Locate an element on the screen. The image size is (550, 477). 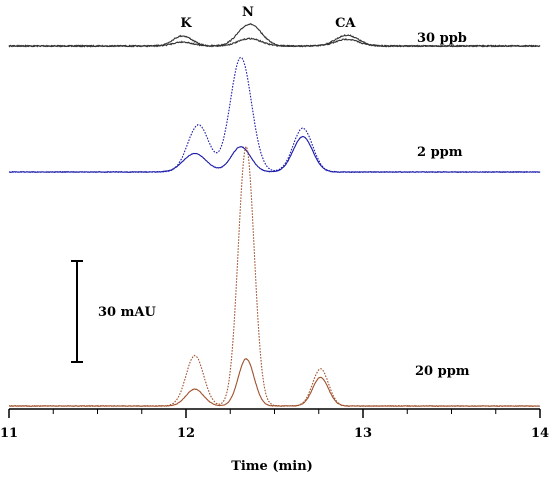
scale-bar: 30 mAU is located at coordinates (113, 311).